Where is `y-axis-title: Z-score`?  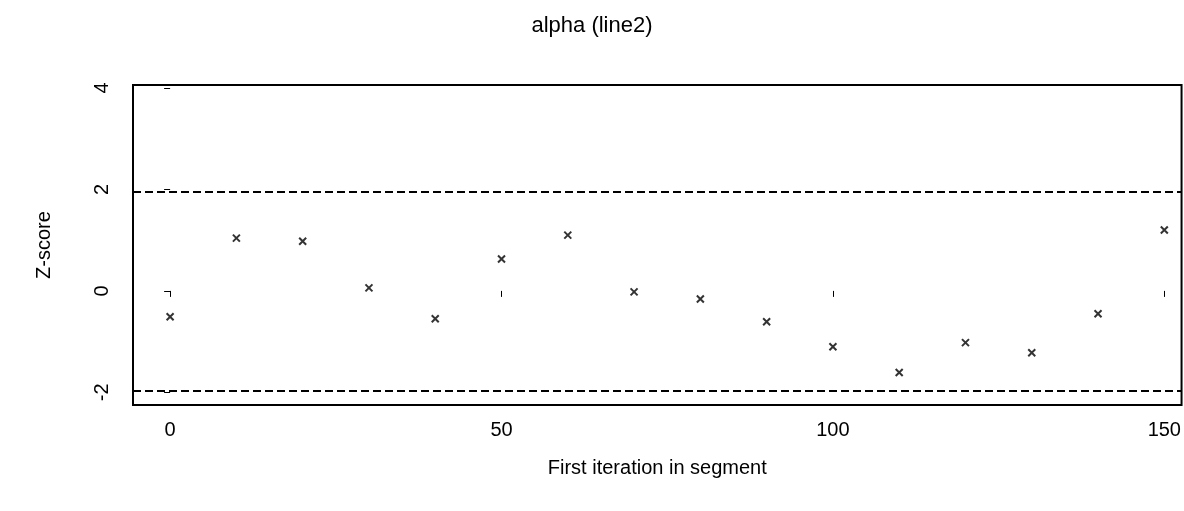
y-axis-title: Z-score is located at coordinates (43, 245).